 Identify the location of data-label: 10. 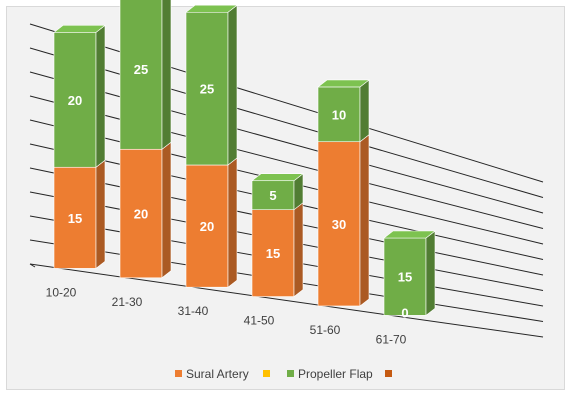
(339, 114).